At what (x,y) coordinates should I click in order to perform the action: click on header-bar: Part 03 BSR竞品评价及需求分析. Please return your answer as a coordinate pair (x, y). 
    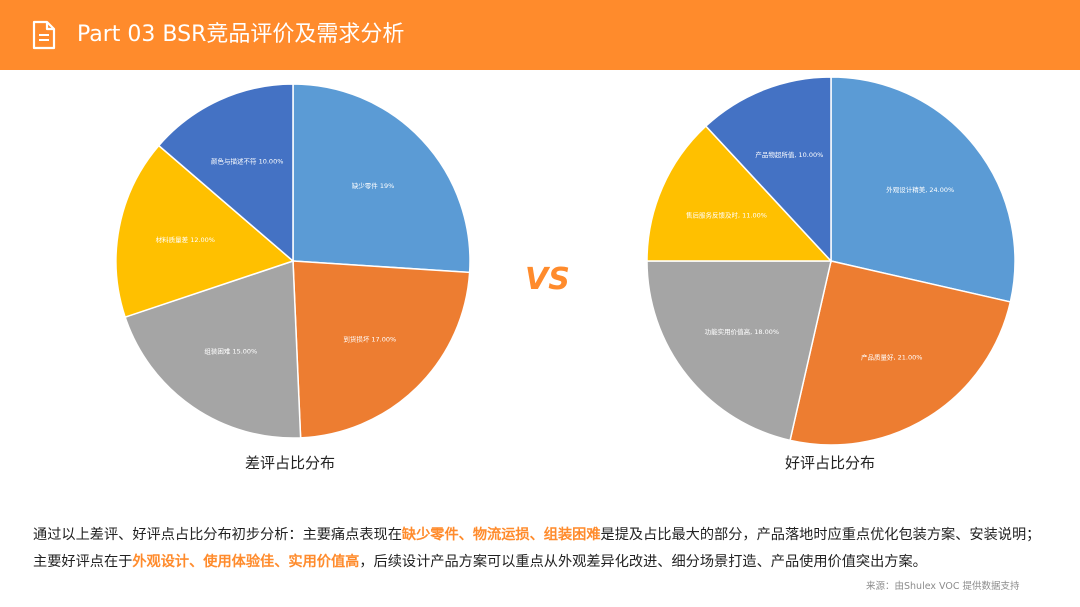
    Looking at the image, I should click on (540, 35).